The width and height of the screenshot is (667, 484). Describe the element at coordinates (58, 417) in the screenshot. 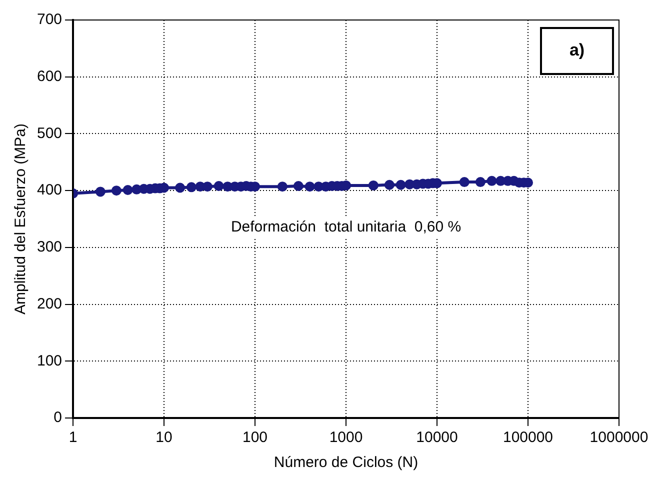

I see `y-tick-label: 0` at that location.